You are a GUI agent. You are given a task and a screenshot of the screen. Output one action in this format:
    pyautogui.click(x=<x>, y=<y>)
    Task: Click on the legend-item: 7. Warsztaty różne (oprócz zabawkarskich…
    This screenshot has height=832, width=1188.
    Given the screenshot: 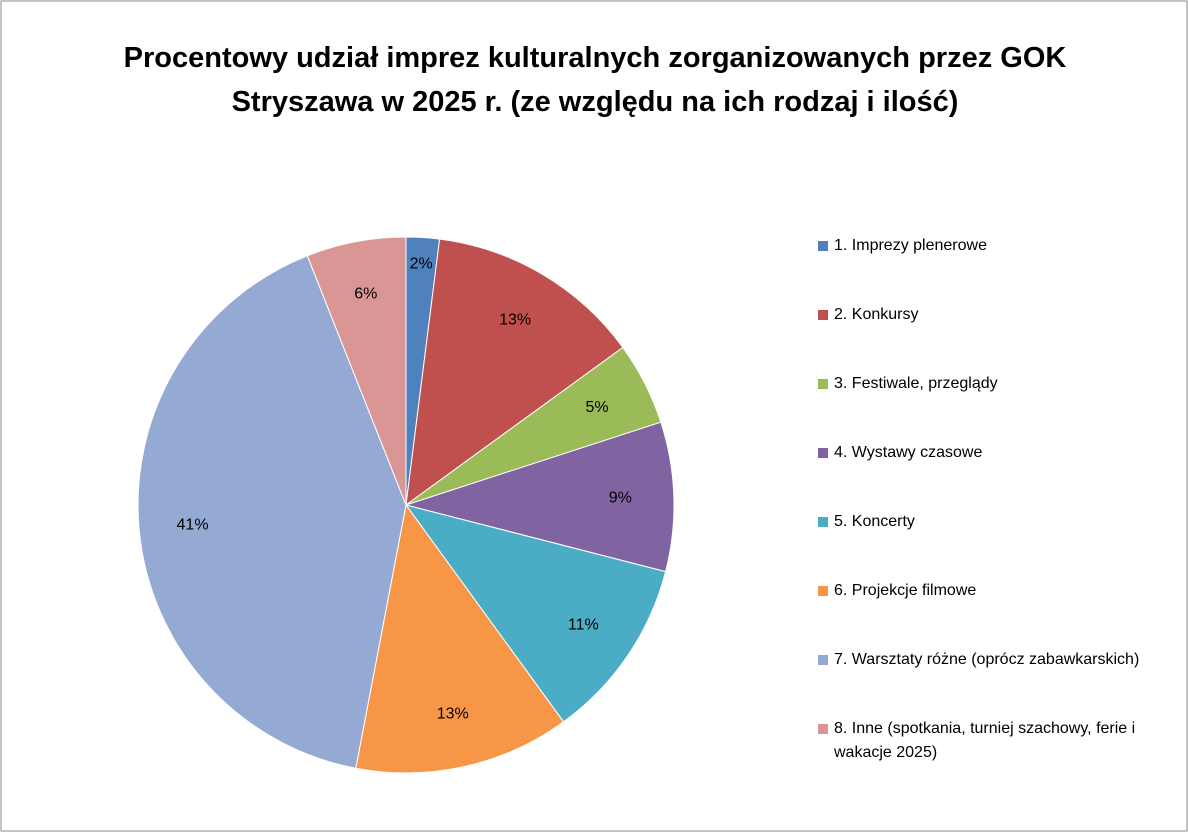 What is the action you would take?
    pyautogui.click(x=998, y=660)
    